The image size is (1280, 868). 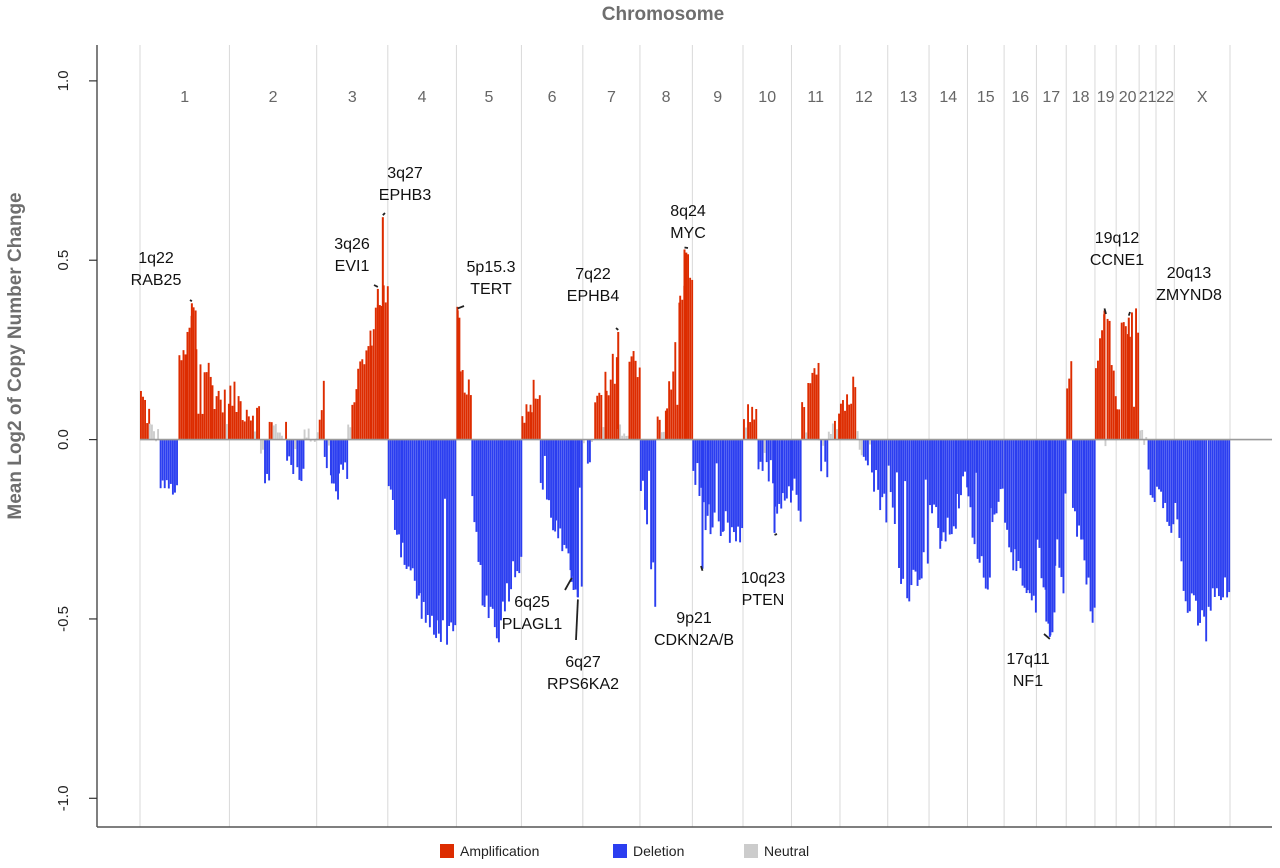 What do you see at coordinates (352, 266) in the screenshot?
I see `annotation-gene: EVI1` at bounding box center [352, 266].